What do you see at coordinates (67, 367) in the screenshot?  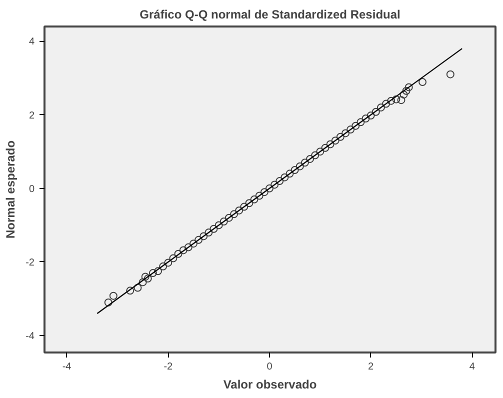 I see `x-tick-label: -4` at bounding box center [67, 367].